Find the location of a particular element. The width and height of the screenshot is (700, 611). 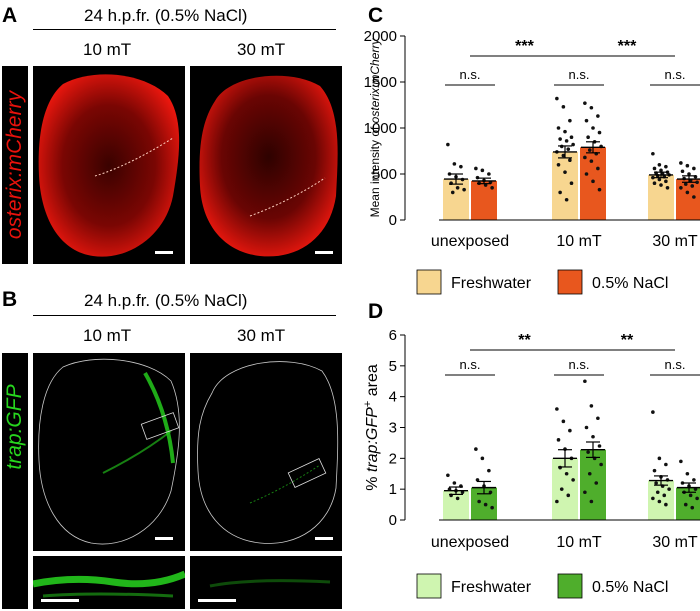

x-category-label: unexposed is located at coordinates (470, 241).